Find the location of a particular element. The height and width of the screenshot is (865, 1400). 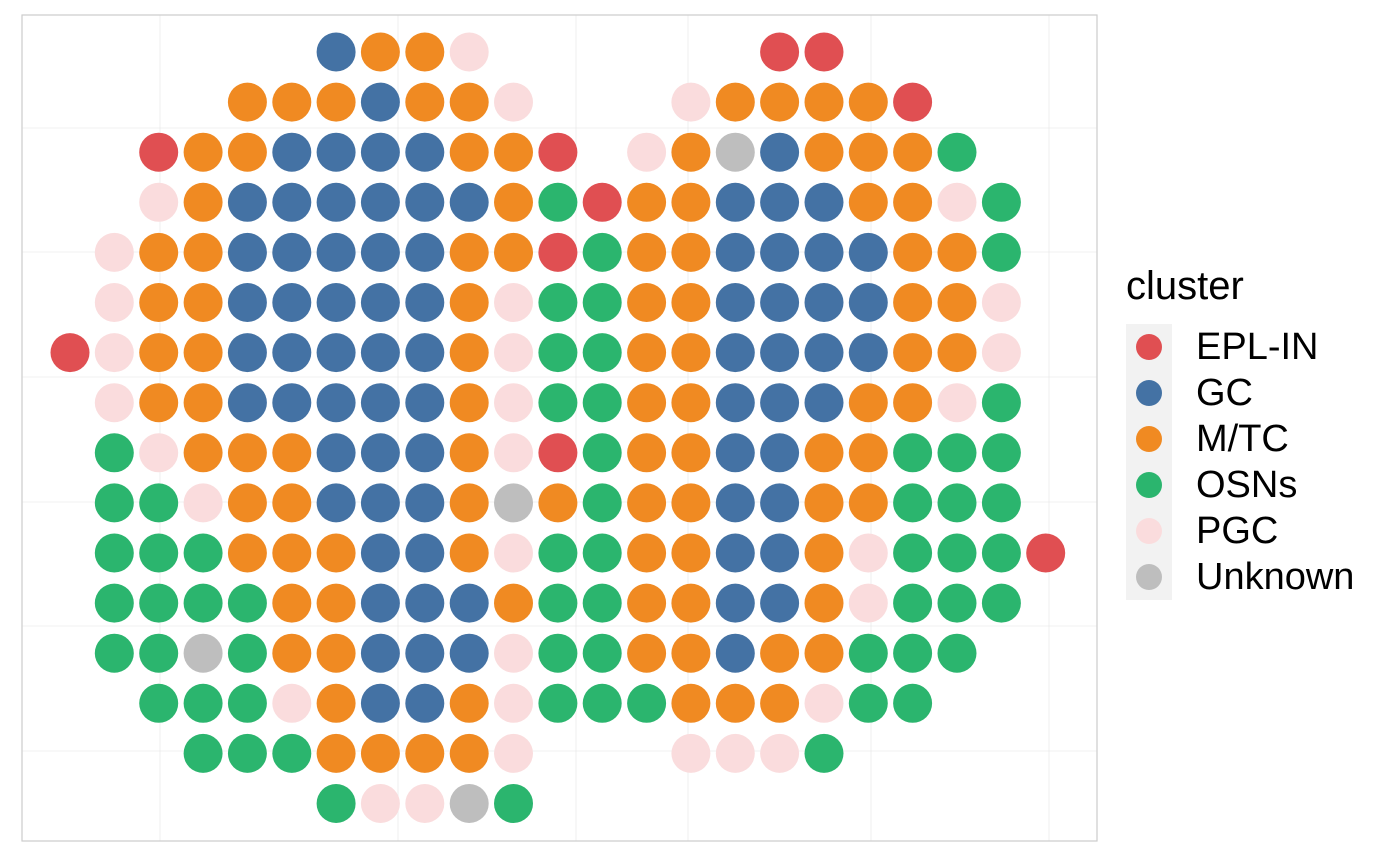

legend-label: PGC is located at coordinates (1237, 531).